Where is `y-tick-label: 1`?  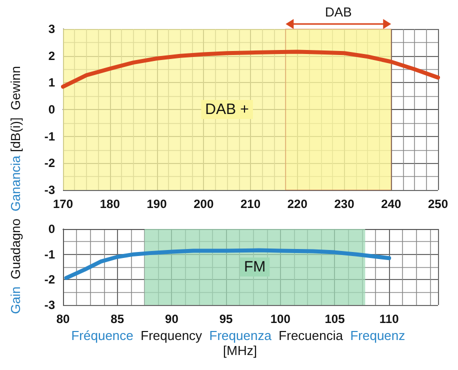 y-tick-label: 1 is located at coordinates (52, 83).